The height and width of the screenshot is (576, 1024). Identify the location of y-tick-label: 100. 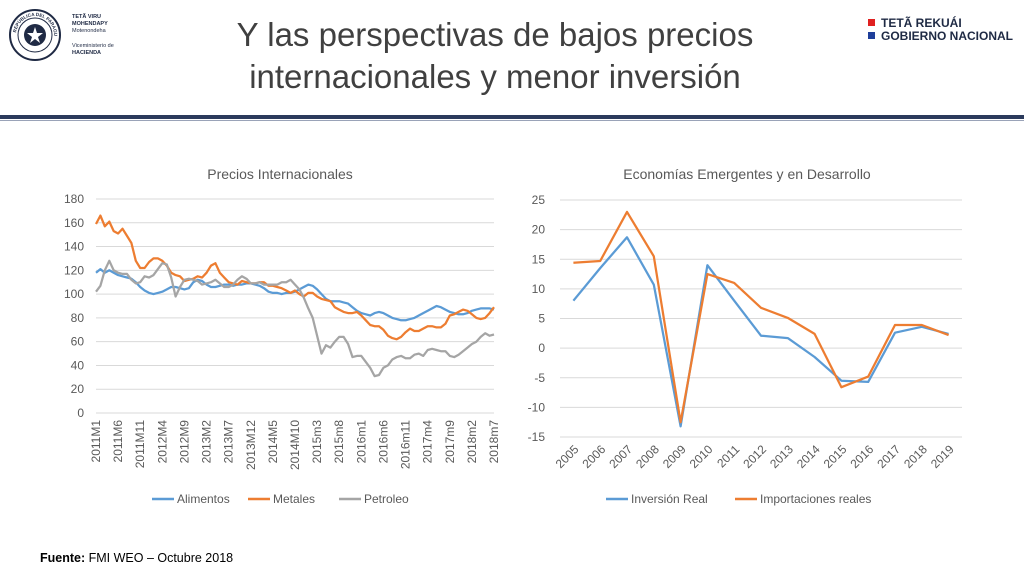
(74, 294).